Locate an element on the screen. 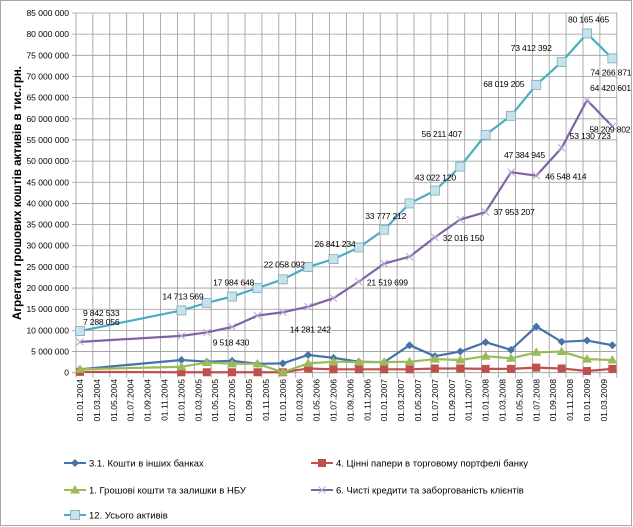 The width and height of the screenshot is (633, 527). legend-item: 1. Грошові кошти та залишки в НБУ is located at coordinates (155, 491).